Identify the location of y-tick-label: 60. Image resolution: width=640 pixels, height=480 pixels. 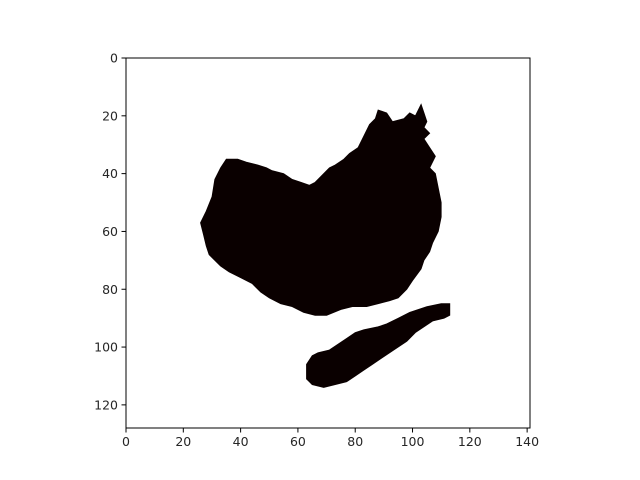
(110, 231).